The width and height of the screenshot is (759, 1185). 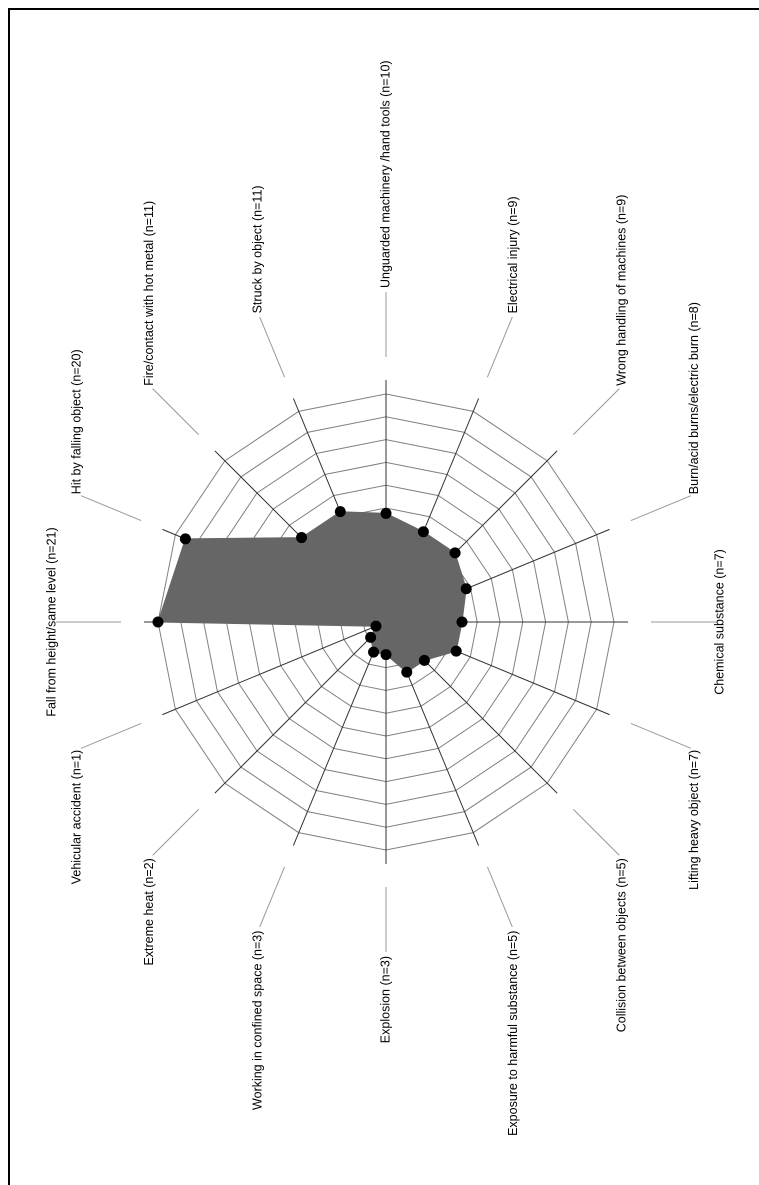 I want to click on category-label: Electrical injury (n=9), so click(x=513, y=254).